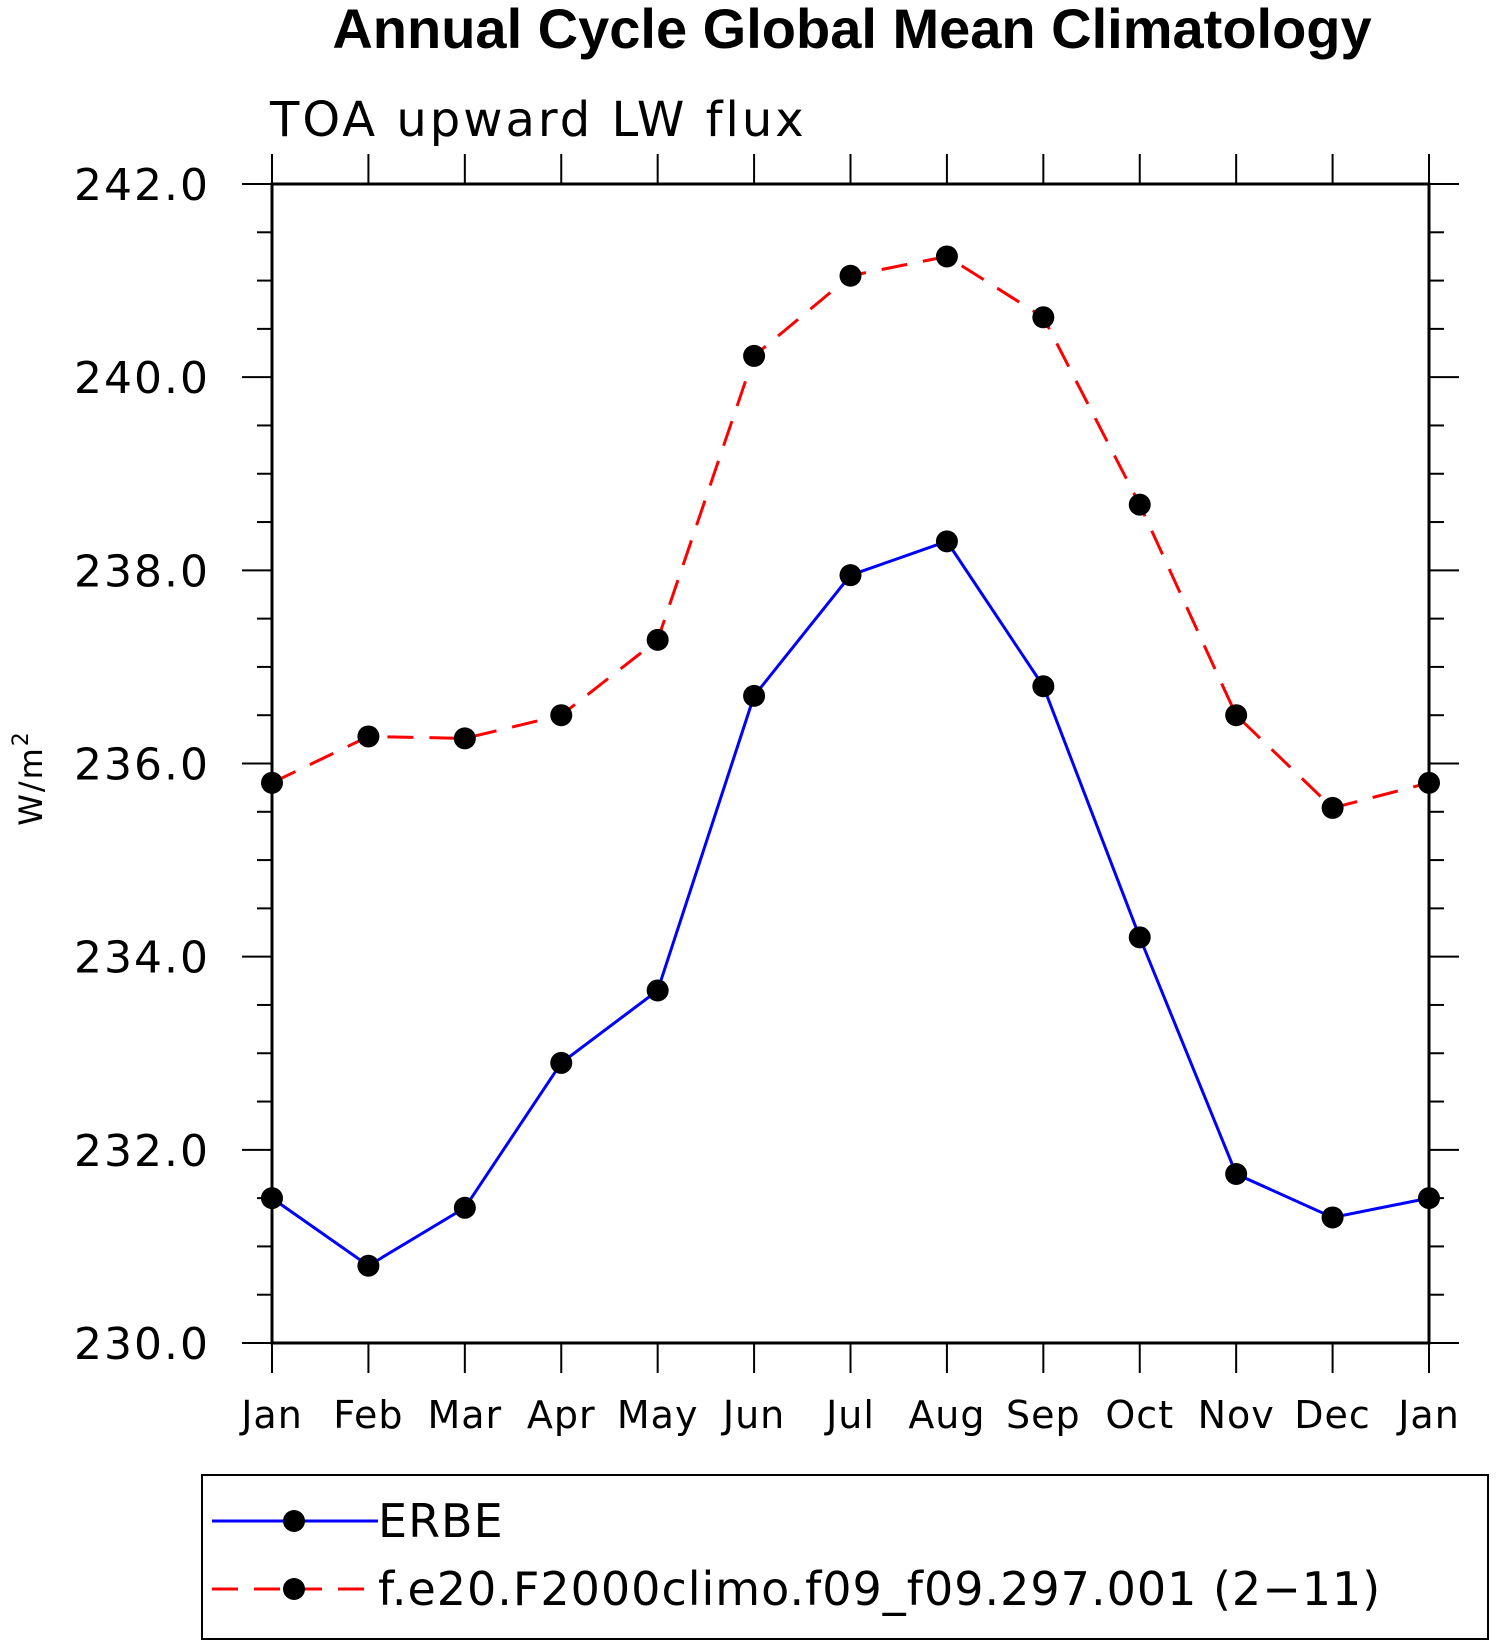 The width and height of the screenshot is (1510, 1646). Describe the element at coordinates (142, 571) in the screenshot. I see `y-tick-label: 238.0` at that location.